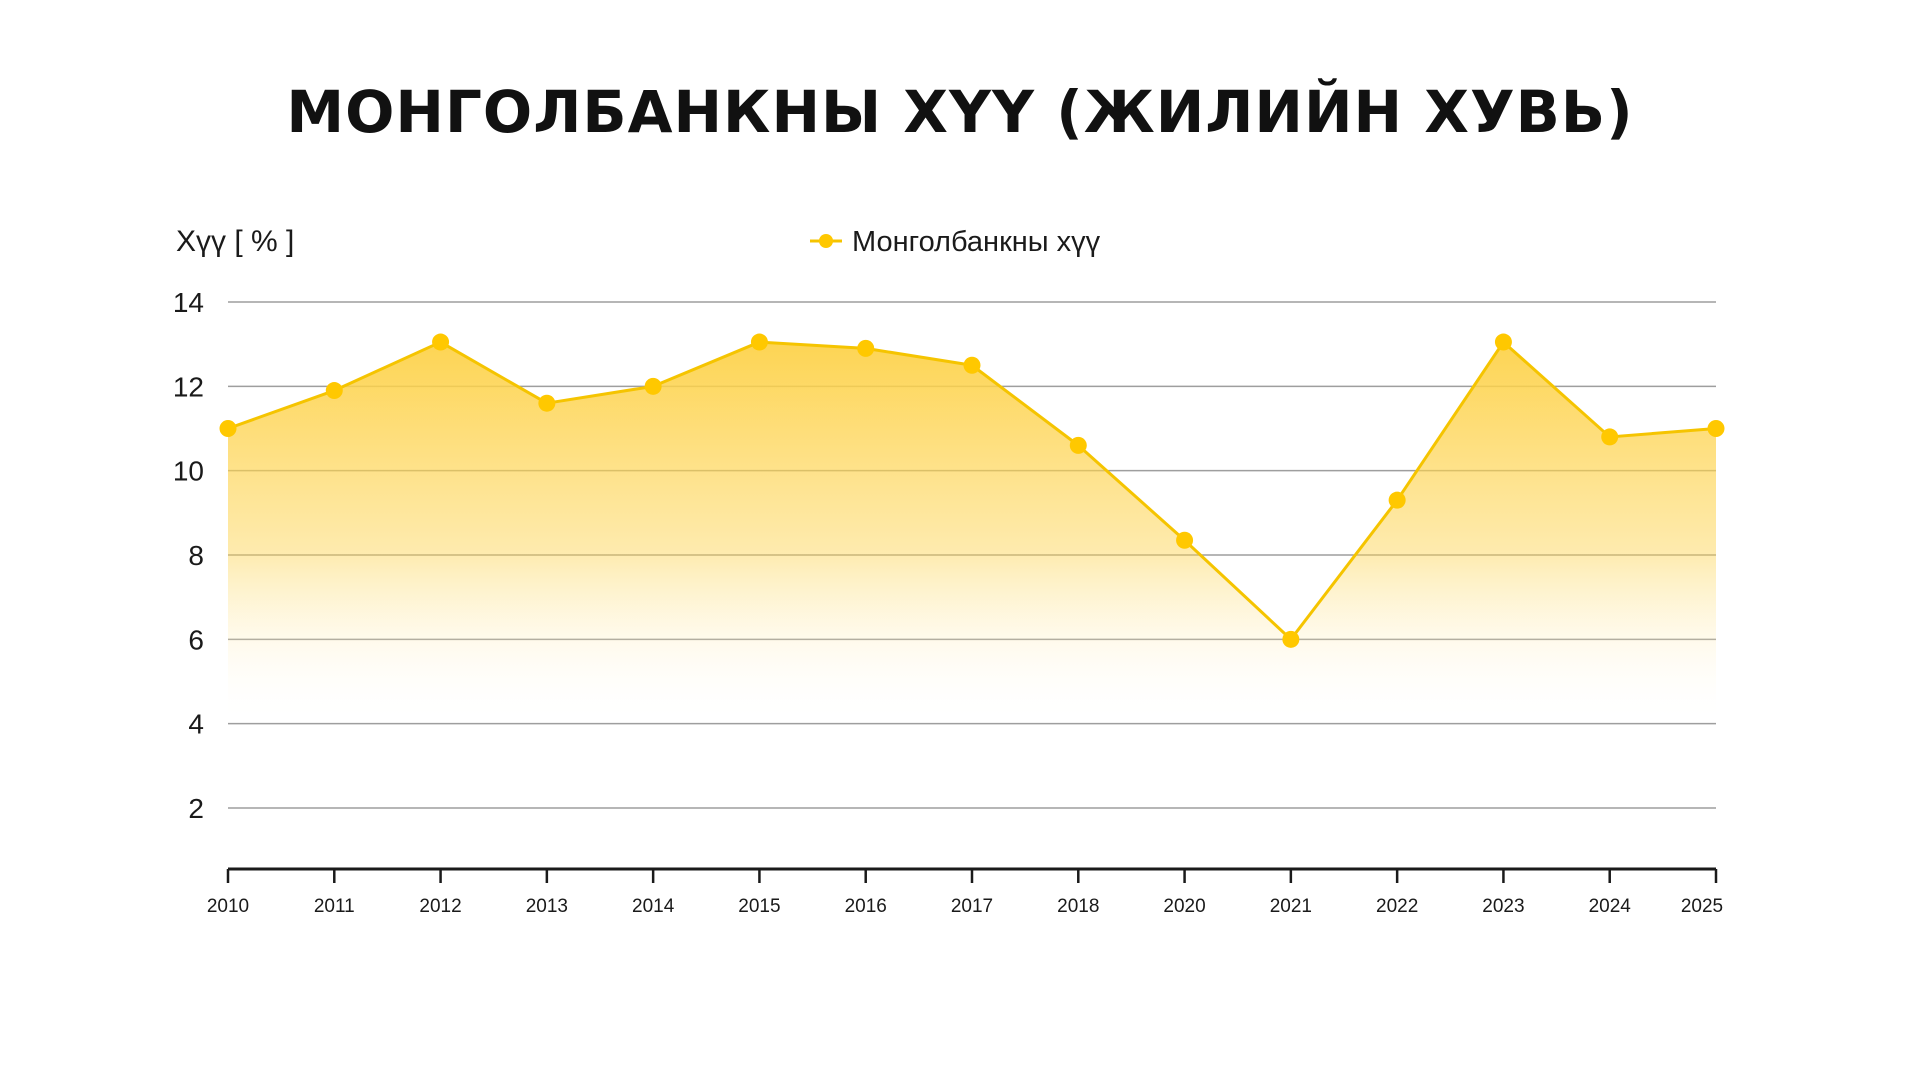  I want to click on y-tick-label: 6, so click(196, 639).